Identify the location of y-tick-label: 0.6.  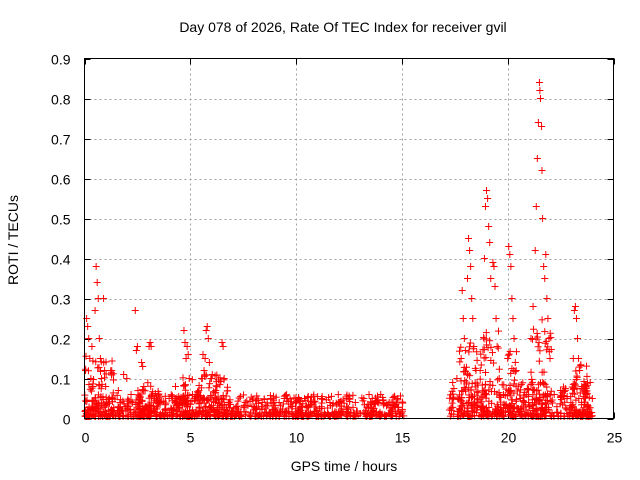
(61, 180).